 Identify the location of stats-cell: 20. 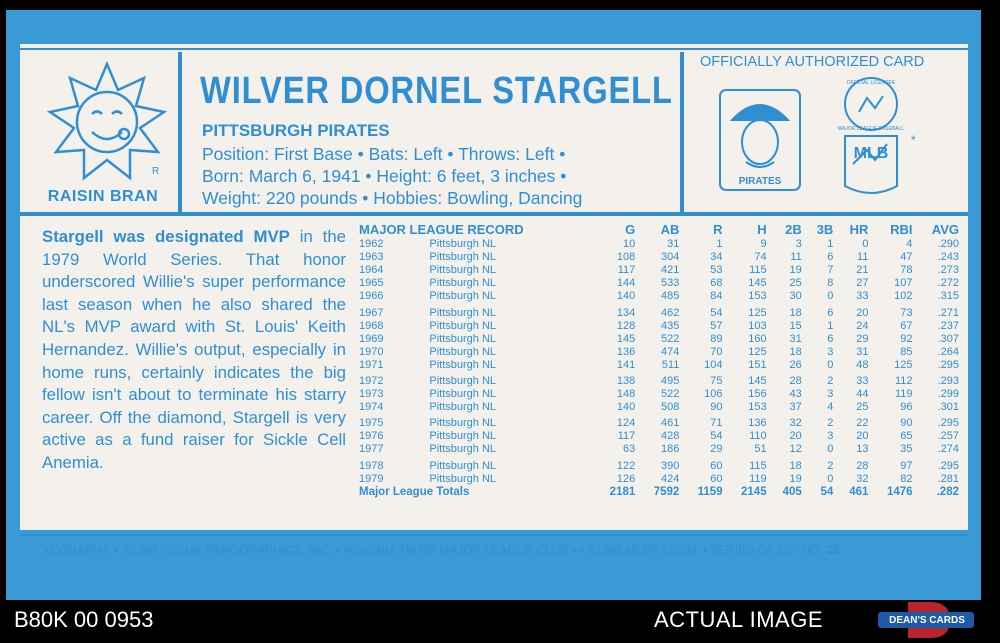
(862, 312).